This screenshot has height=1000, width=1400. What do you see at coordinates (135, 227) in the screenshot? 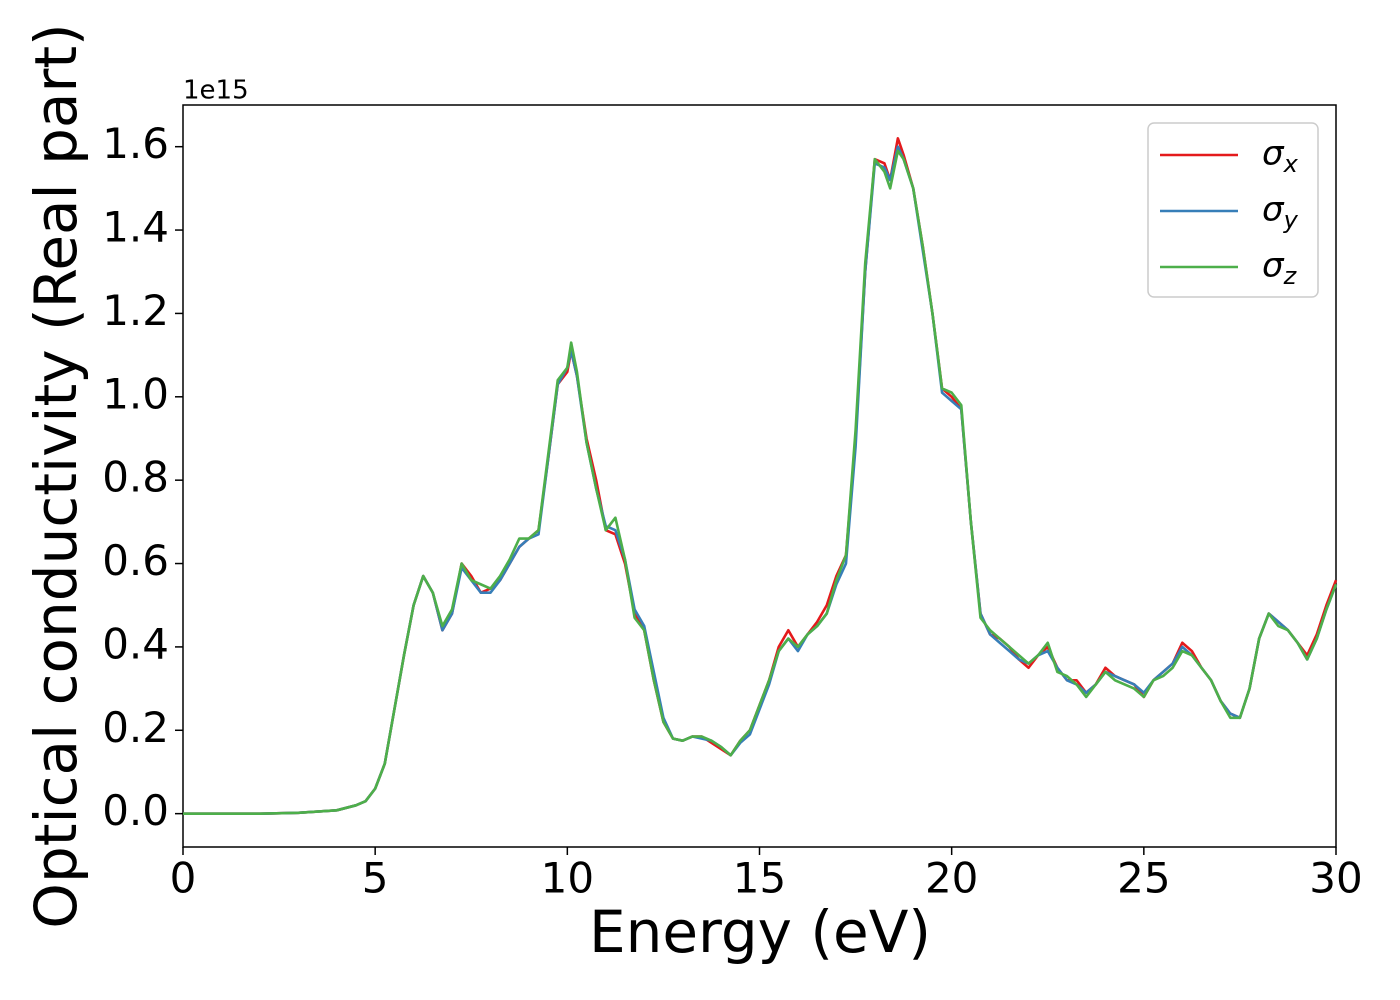
I see `y-tick-label: 1.4` at bounding box center [135, 227].